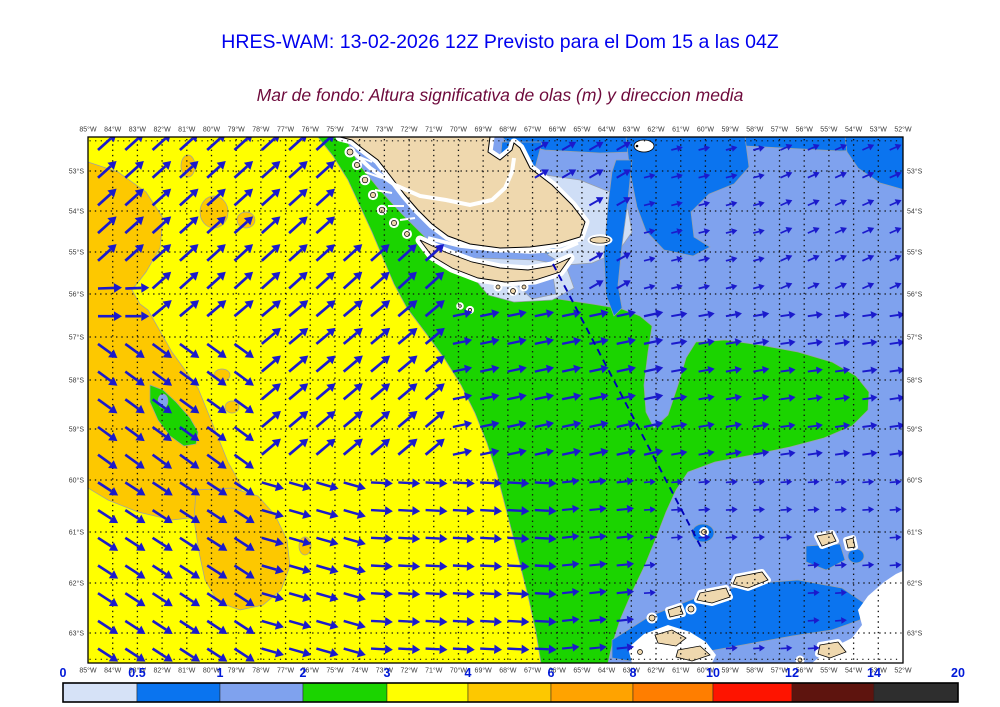  What do you see at coordinates (915, 480) in the screenshot?
I see `lat-label-right: 60°S` at bounding box center [915, 480].